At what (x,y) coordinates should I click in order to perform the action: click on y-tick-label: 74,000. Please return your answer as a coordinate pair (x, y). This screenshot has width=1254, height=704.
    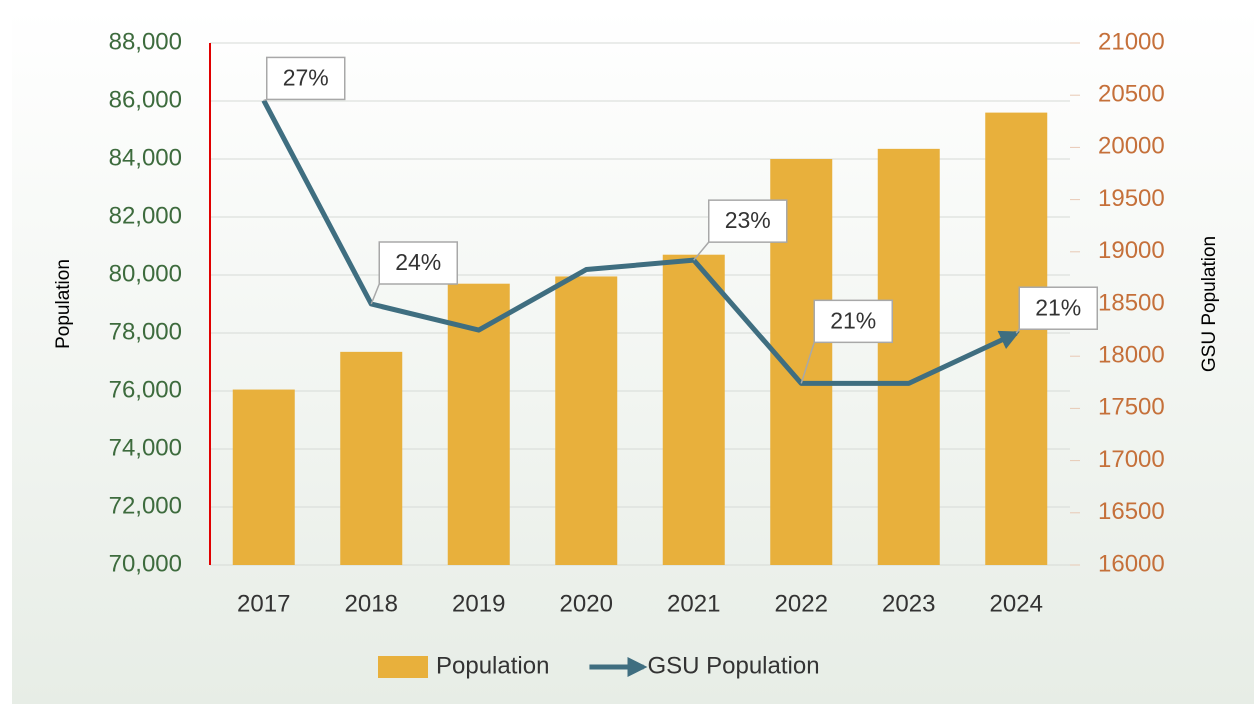
    Looking at the image, I should click on (145, 447).